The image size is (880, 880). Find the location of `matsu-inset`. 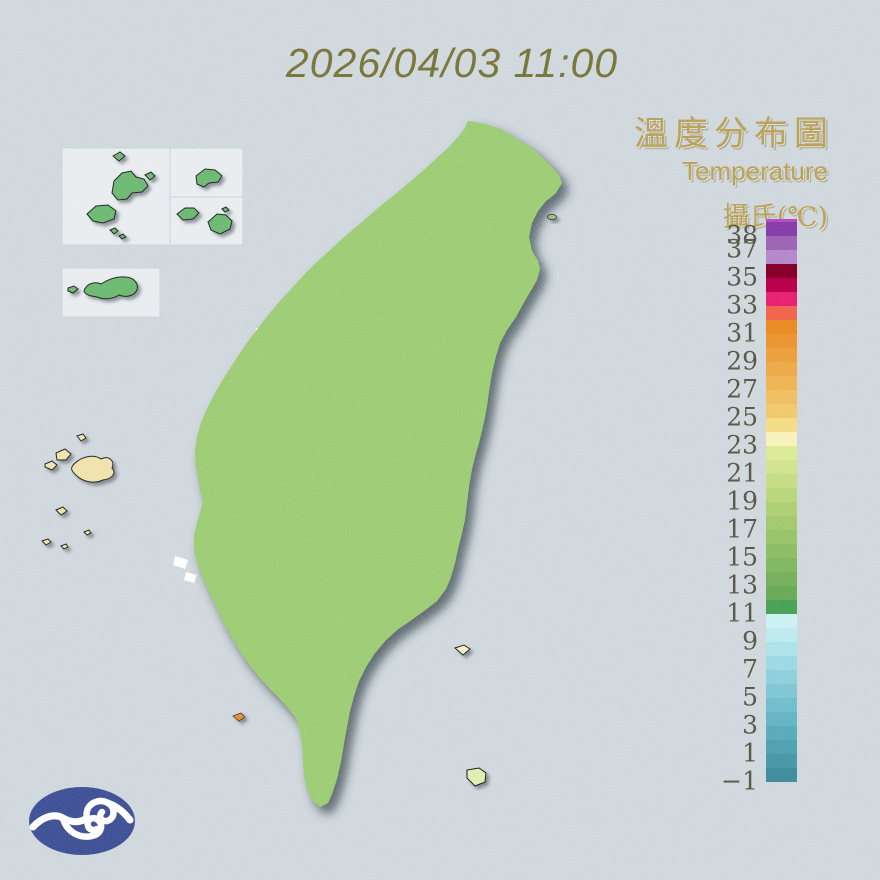

matsu-inset is located at coordinates (152, 196).